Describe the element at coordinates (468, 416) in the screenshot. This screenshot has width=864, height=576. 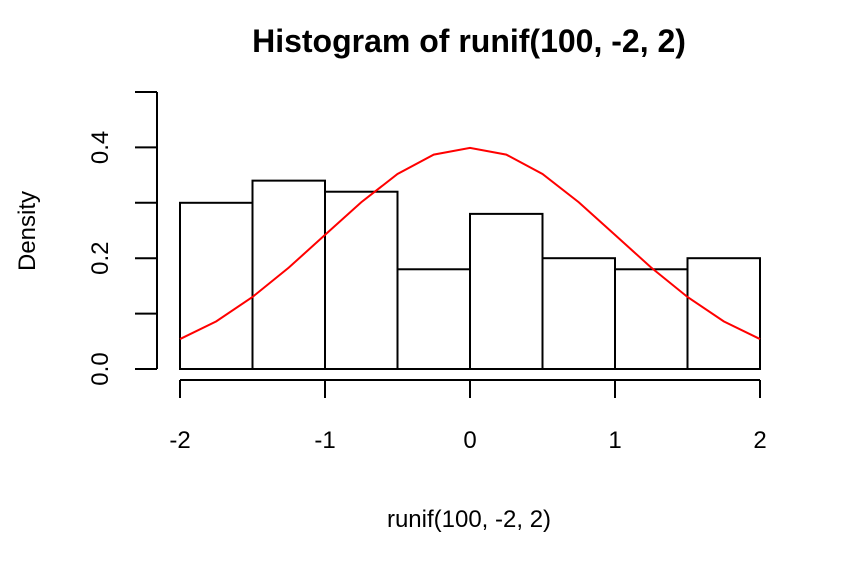
I see `x-axis: -2 -1 0 1 2` at that location.